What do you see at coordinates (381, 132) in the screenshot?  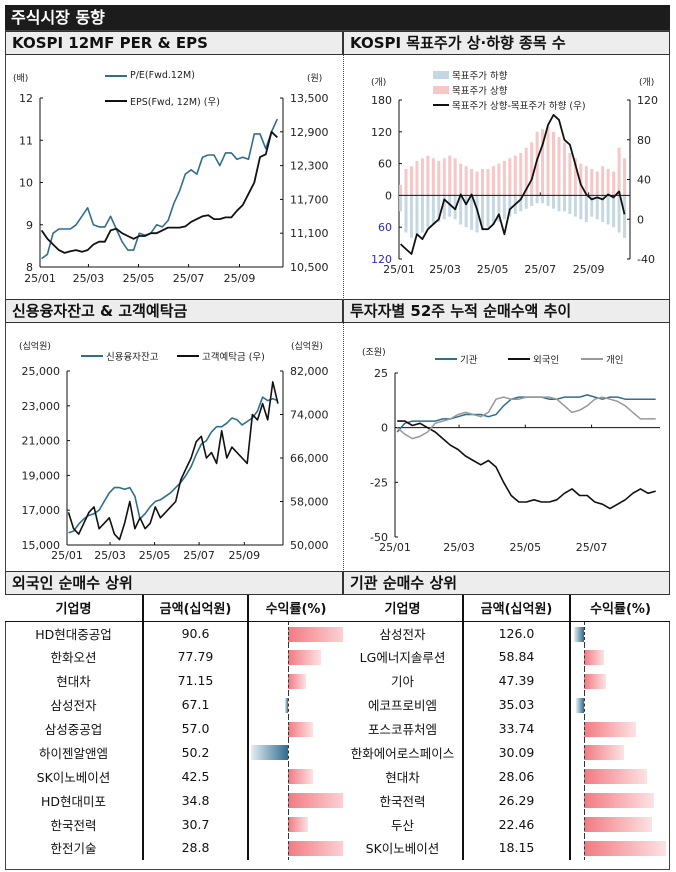 I see `y-tick-label: 120` at bounding box center [381, 132].